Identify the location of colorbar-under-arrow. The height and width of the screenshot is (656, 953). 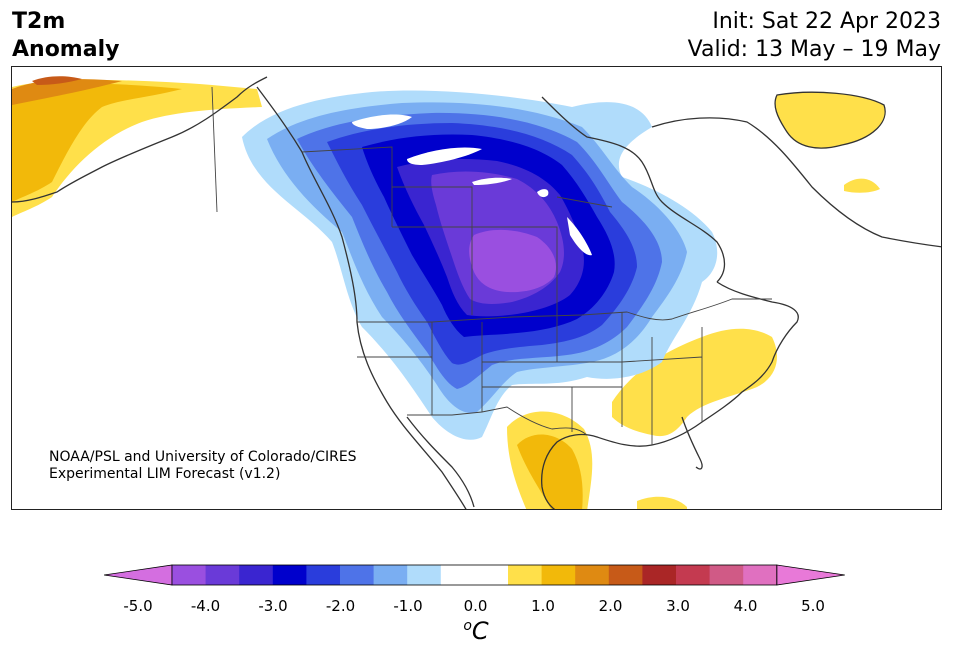
(138, 575).